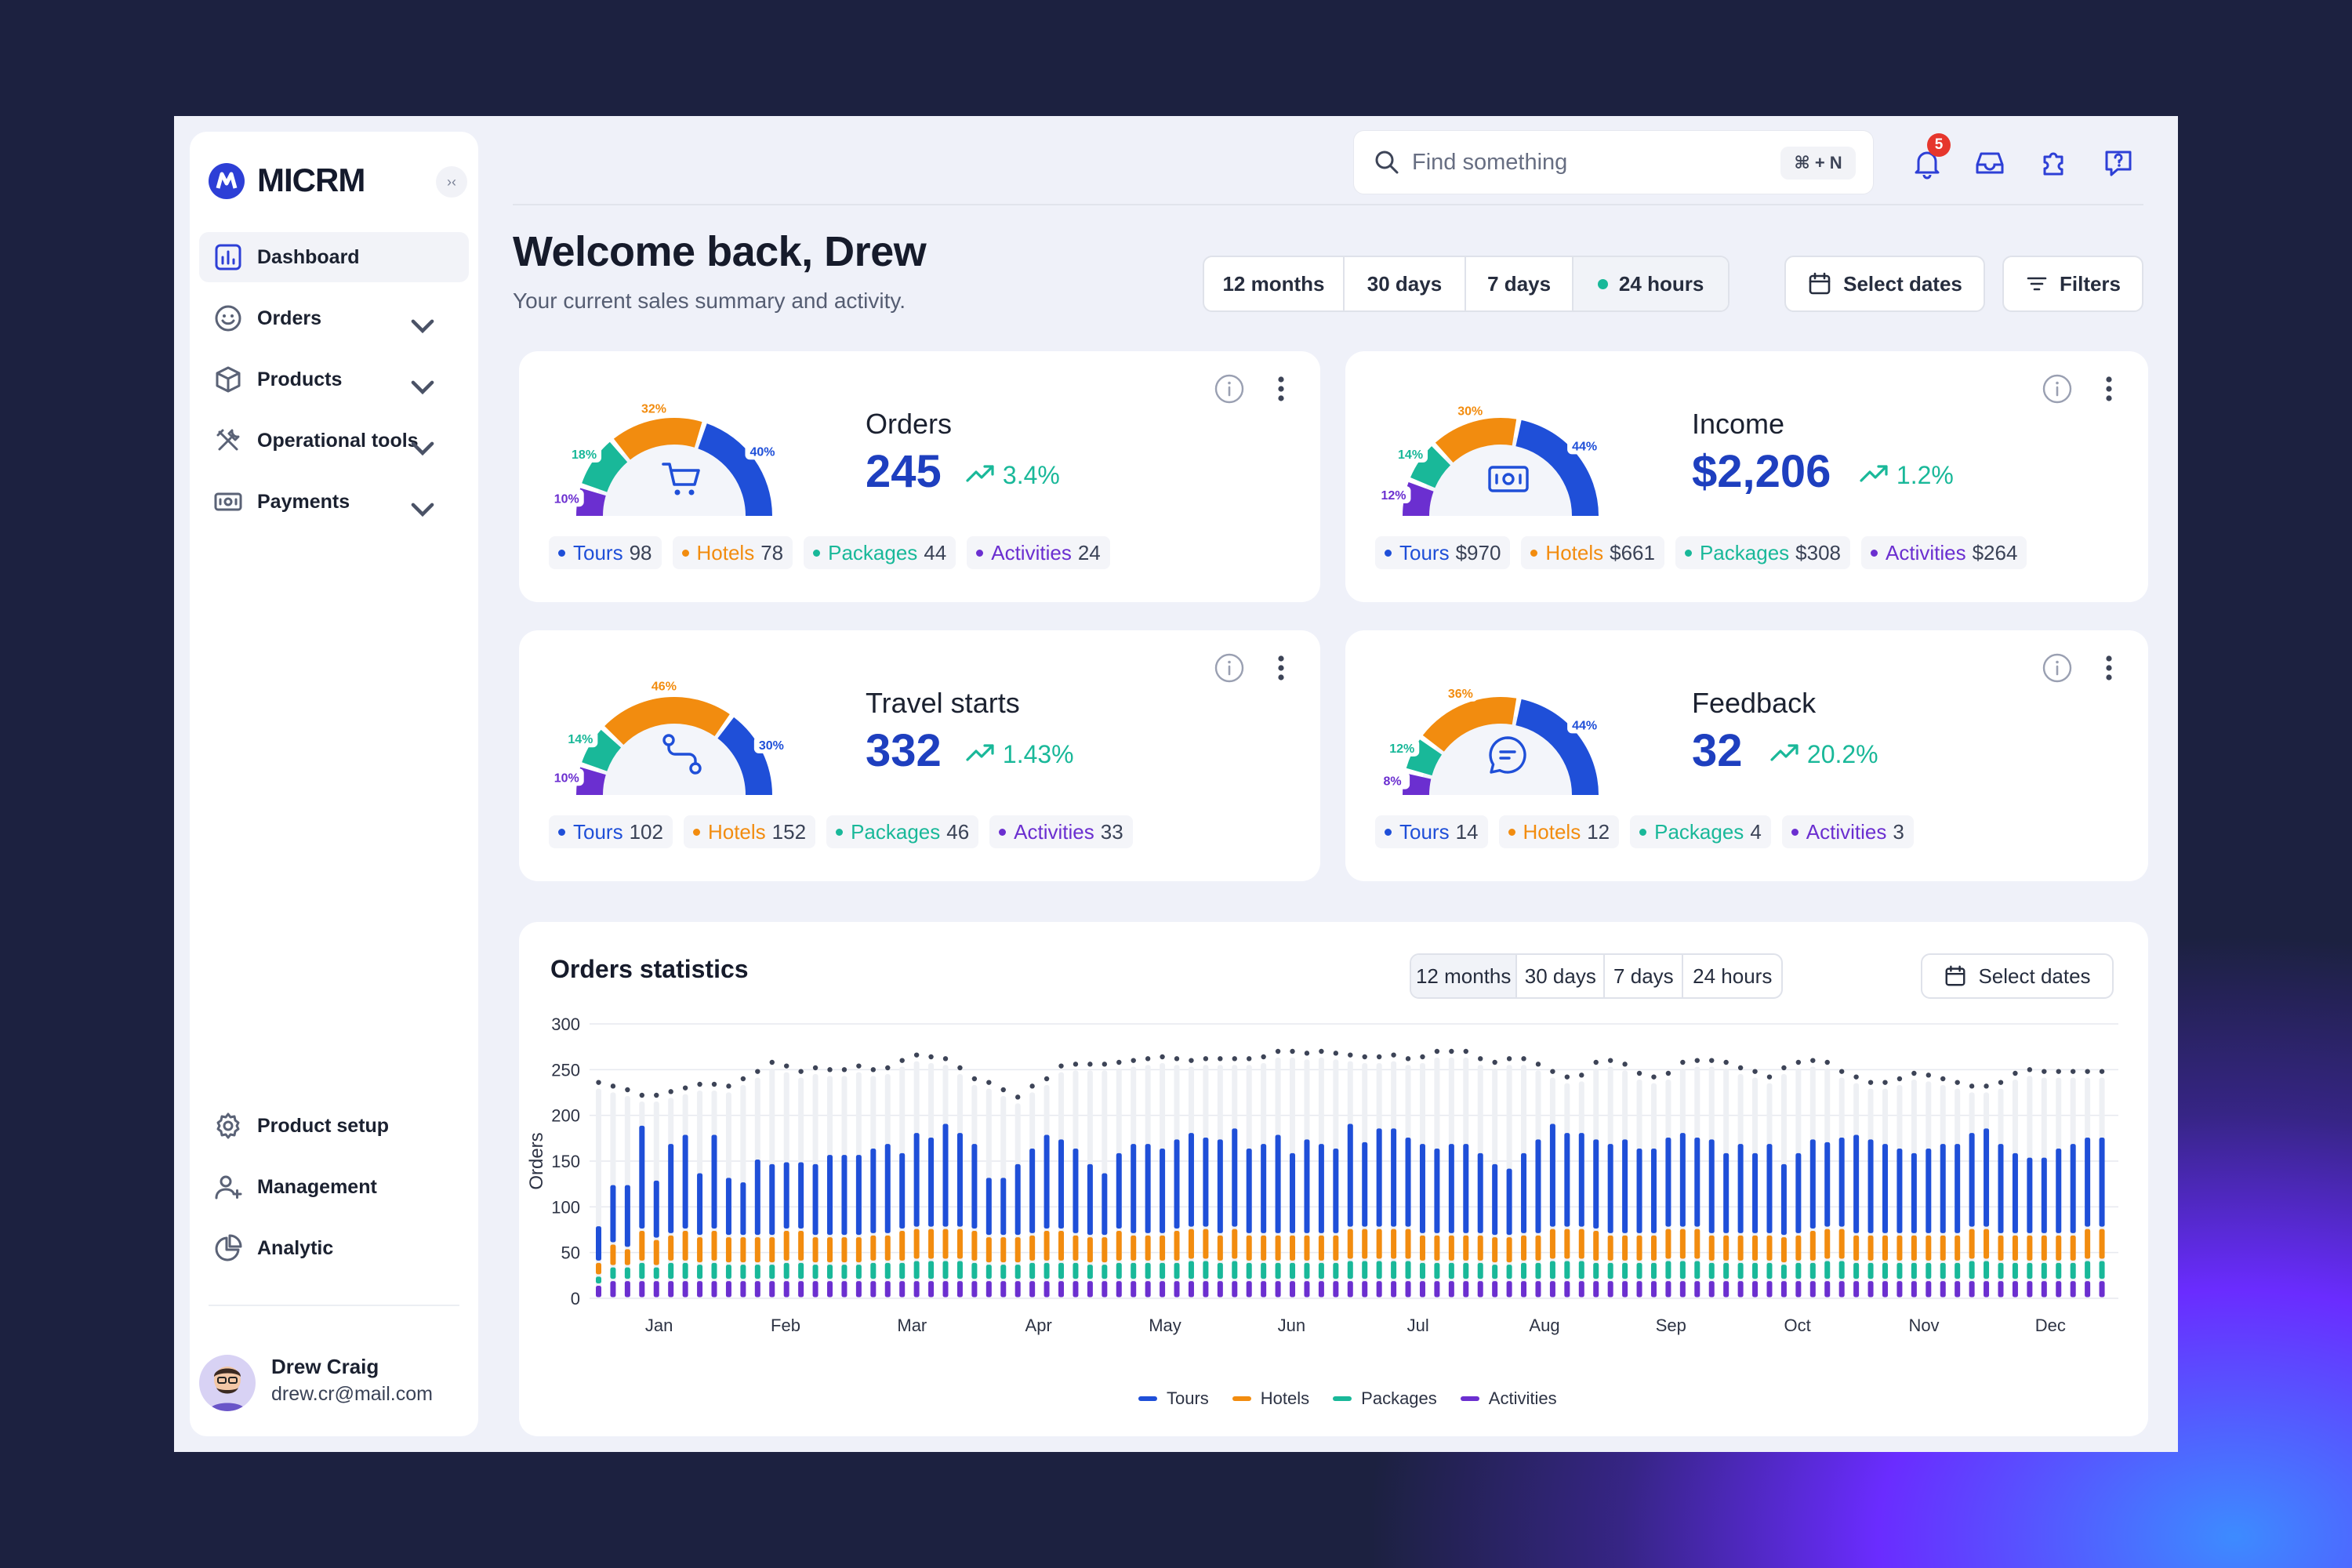  Describe the element at coordinates (980, 752) in the screenshot. I see `trend-up-icon` at that location.